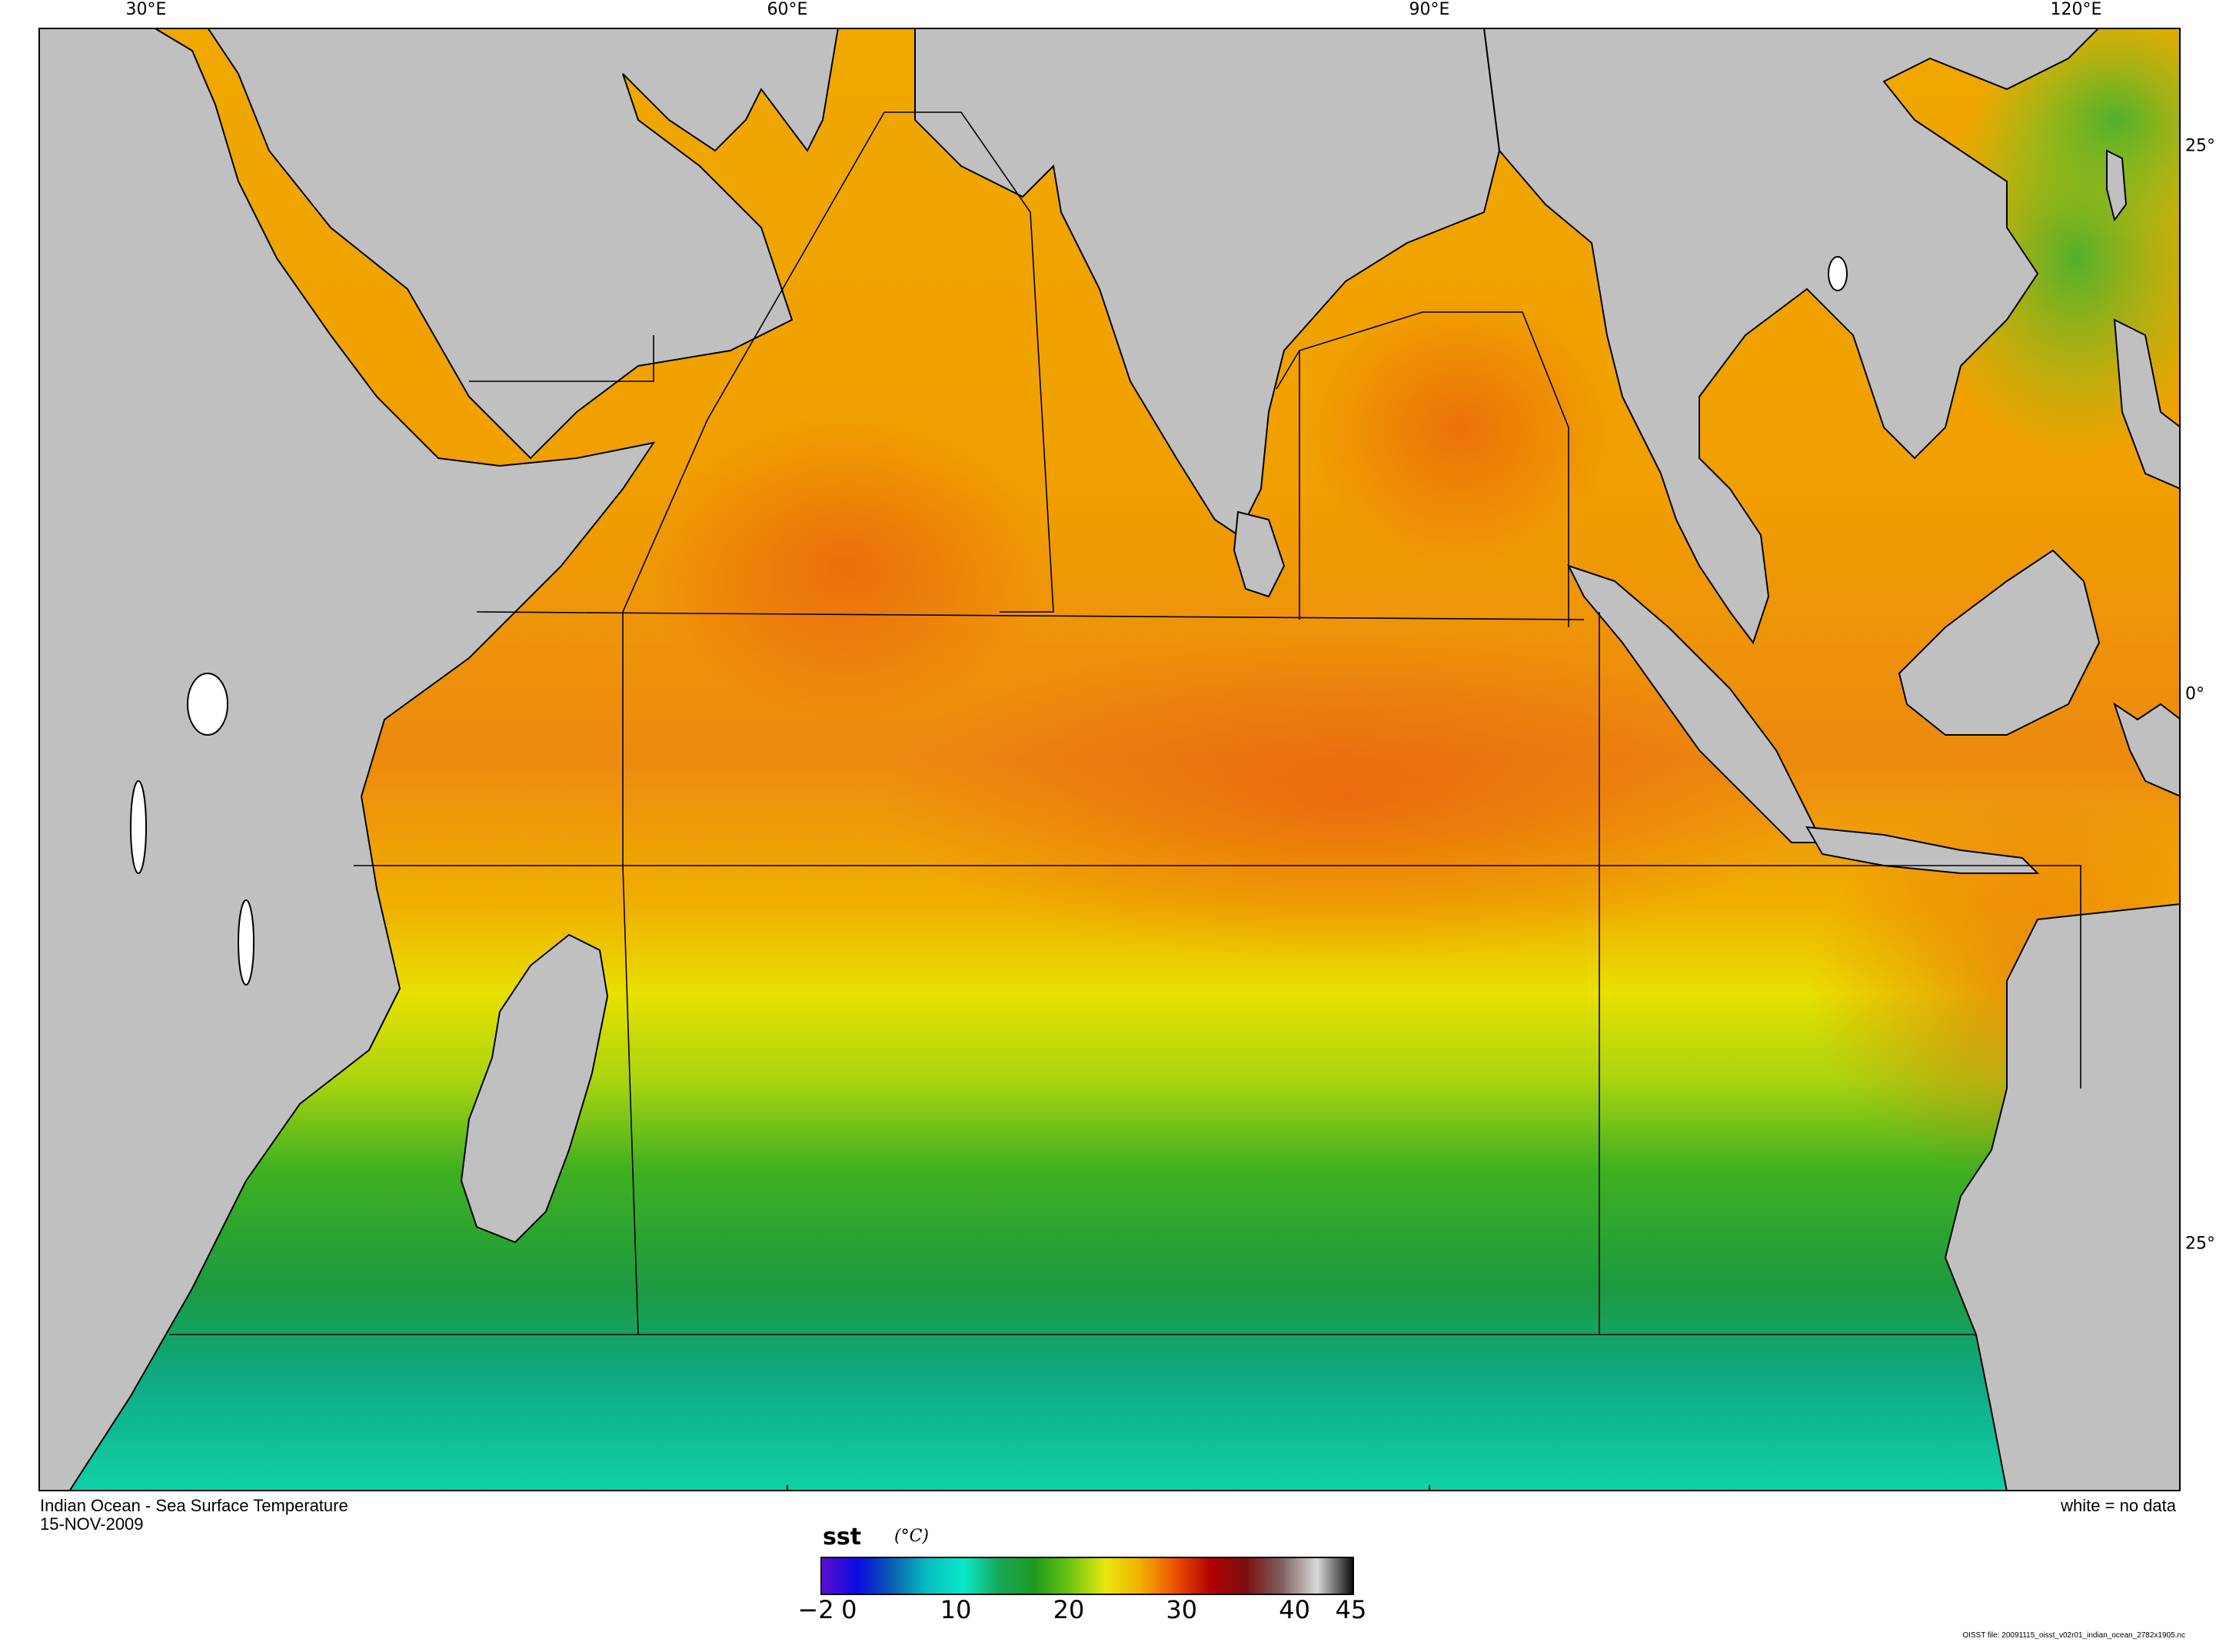  Describe the element at coordinates (1461, 428) in the screenshot. I see `warm-patch-bay` at that location.